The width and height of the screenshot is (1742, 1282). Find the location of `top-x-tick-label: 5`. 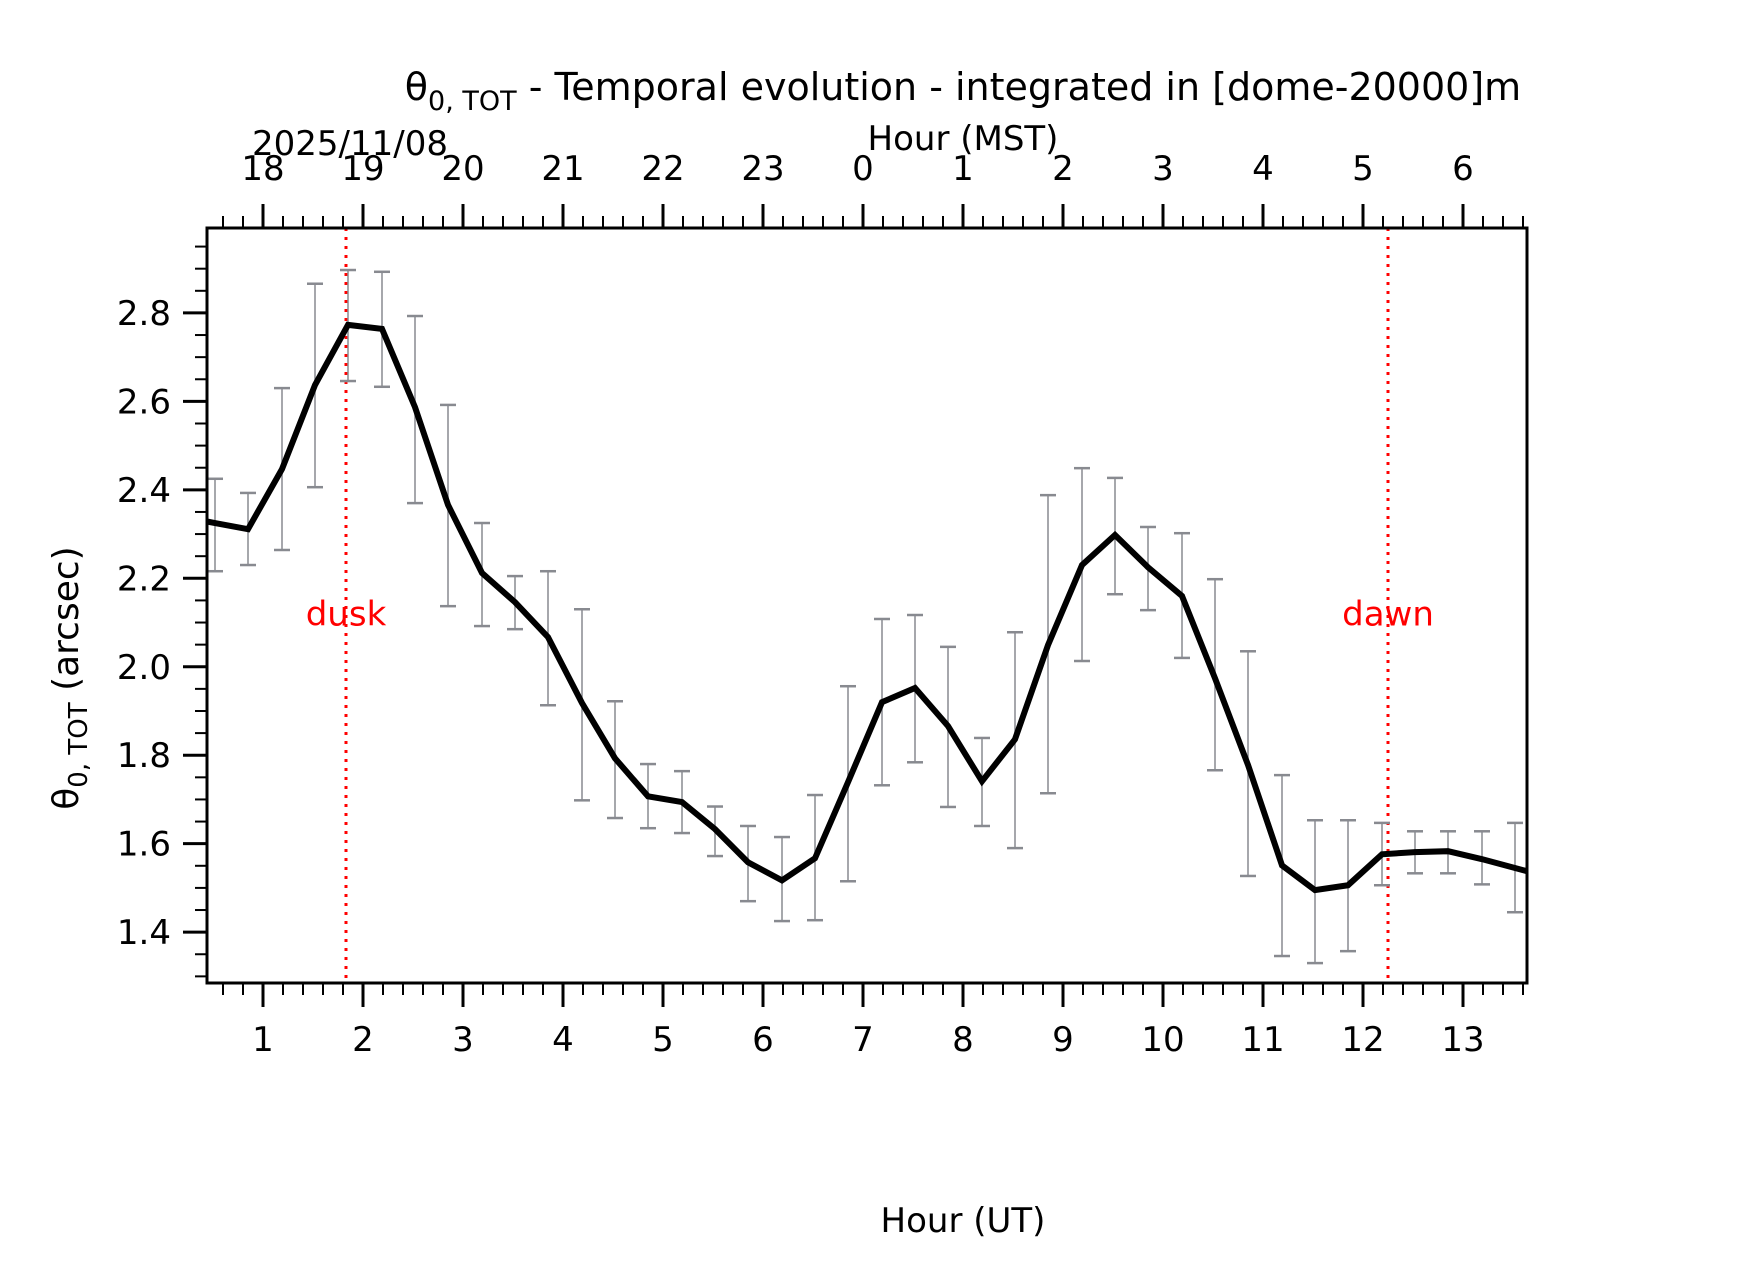

top-x-tick-label: 5 is located at coordinates (1363, 169).